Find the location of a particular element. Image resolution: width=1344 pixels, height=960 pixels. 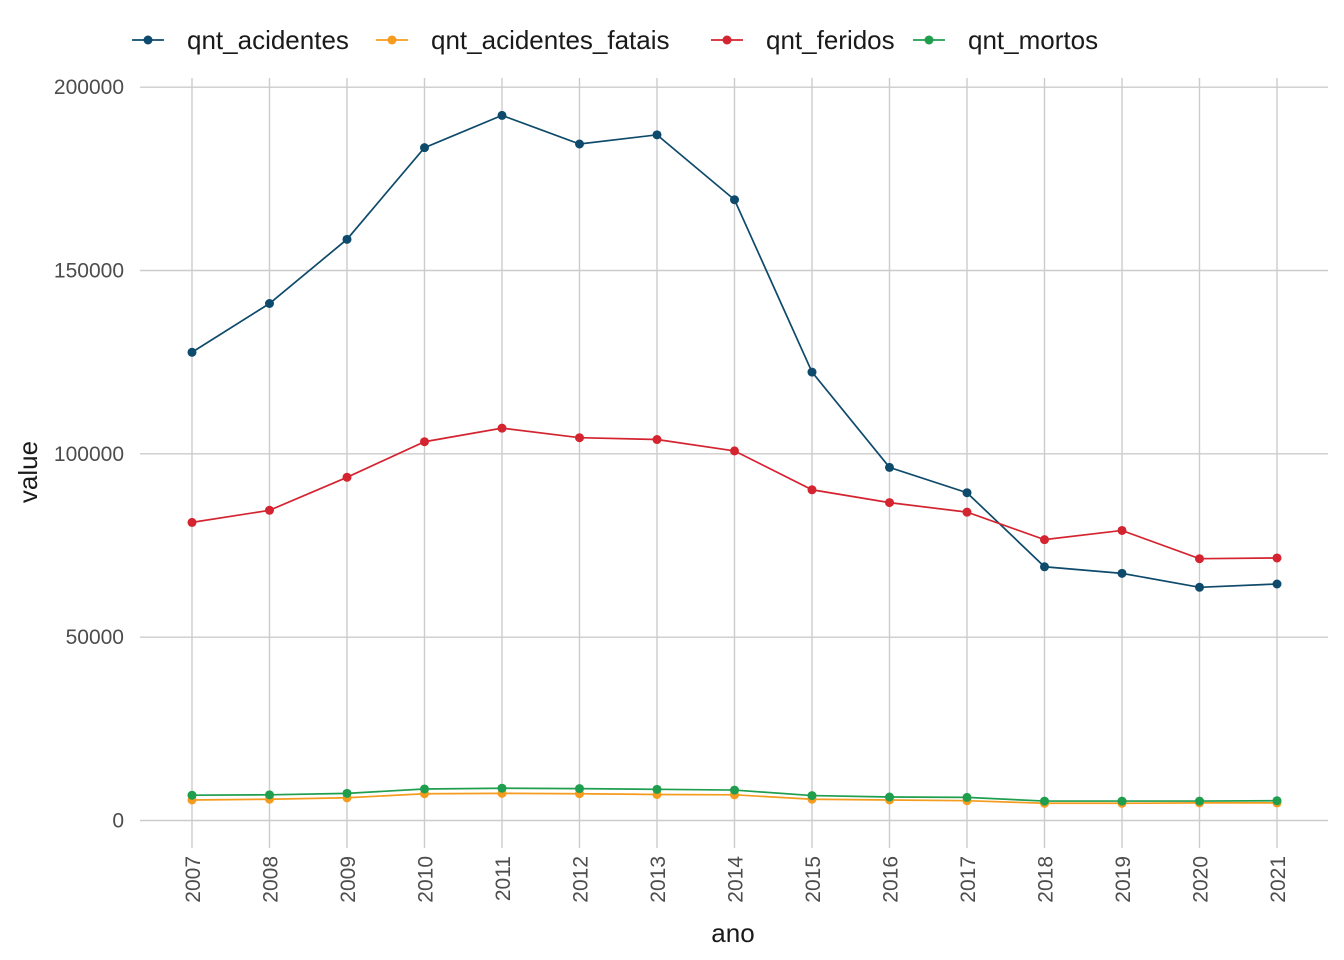

legend-item-qnt-feridos: qnt_feridos is located at coordinates (803, 40).